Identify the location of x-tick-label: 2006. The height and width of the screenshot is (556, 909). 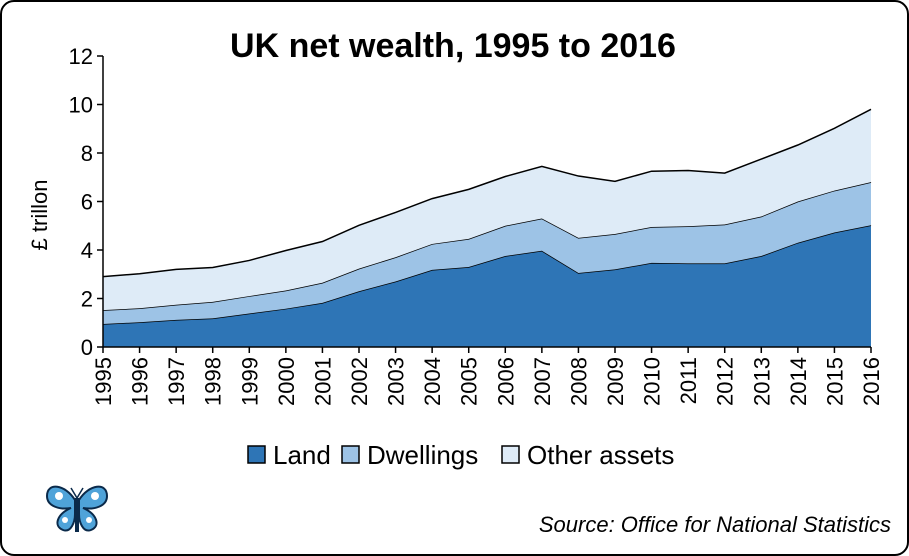
(505, 381).